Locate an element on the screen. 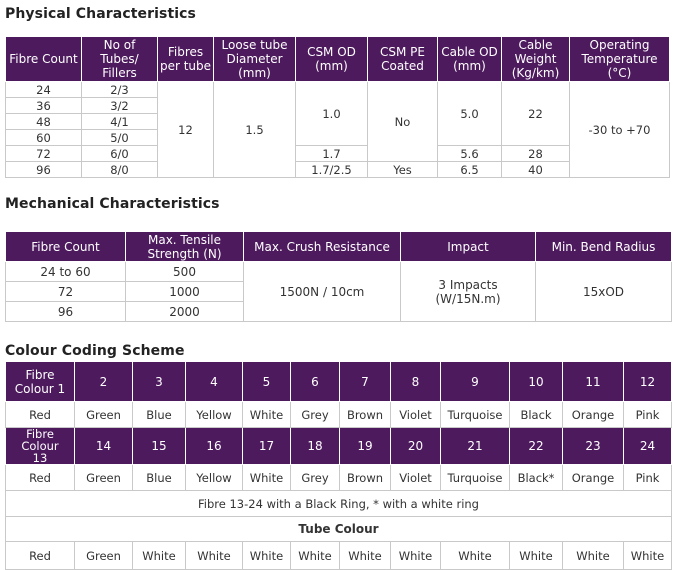  colour-cell: Blue is located at coordinates (159, 477).